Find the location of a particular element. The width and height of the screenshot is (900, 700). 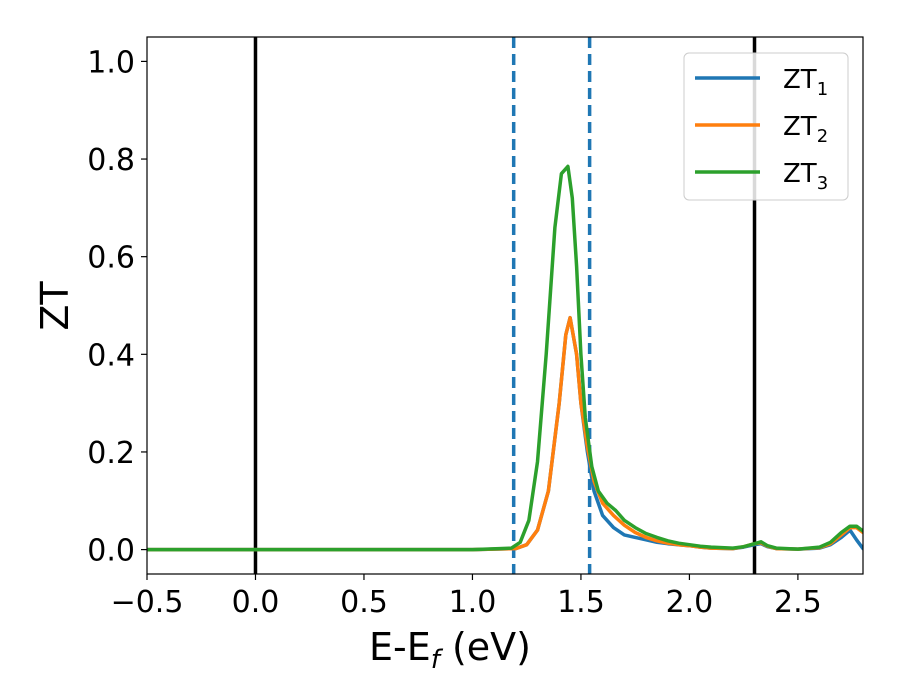

y-tick-label: 0.0 is located at coordinates (111, 551).